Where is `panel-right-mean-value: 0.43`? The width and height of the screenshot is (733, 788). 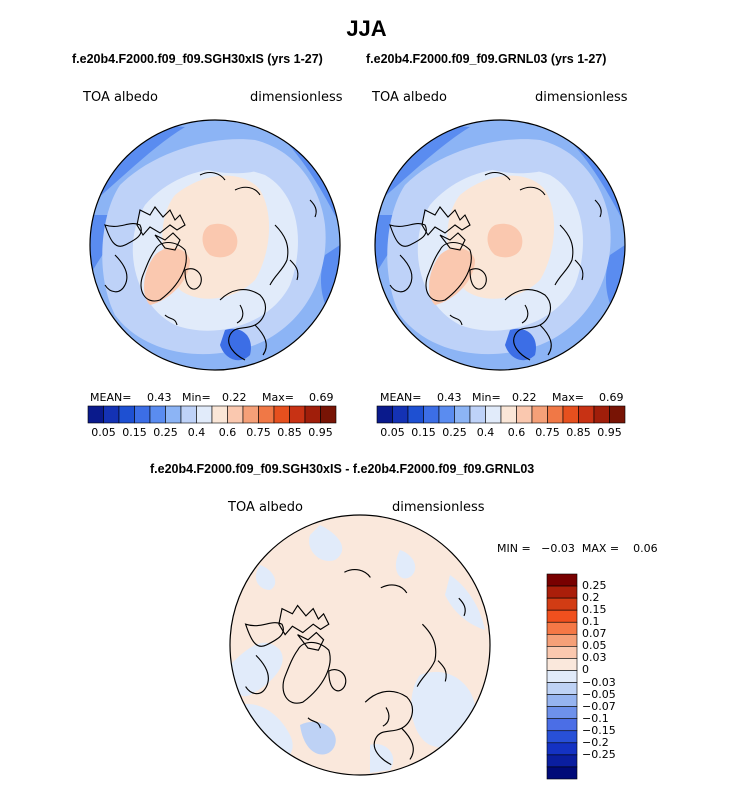 panel-right-mean-value: 0.43 is located at coordinates (449, 397).